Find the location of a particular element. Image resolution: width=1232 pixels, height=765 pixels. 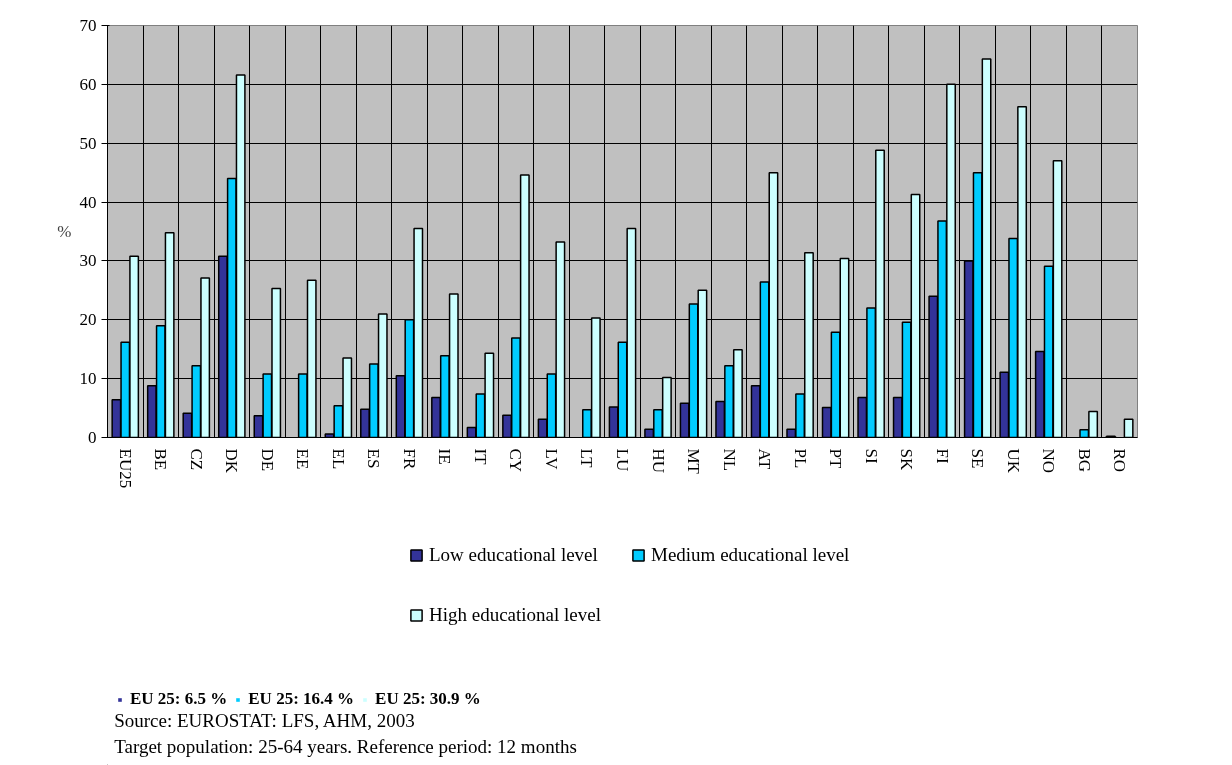

x-tick-label: PL is located at coordinates (800, 458).